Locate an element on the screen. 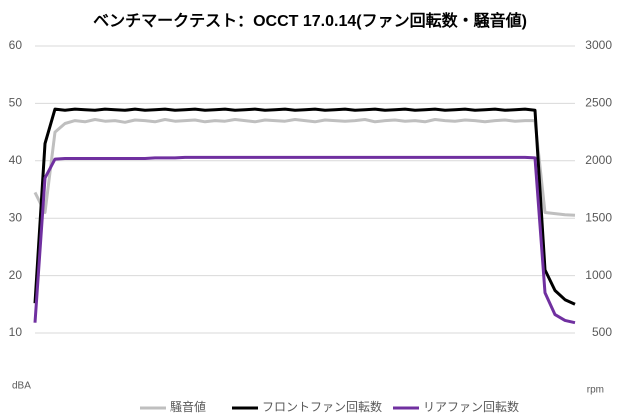  y-tick-label: 20 is located at coordinates (16, 275).